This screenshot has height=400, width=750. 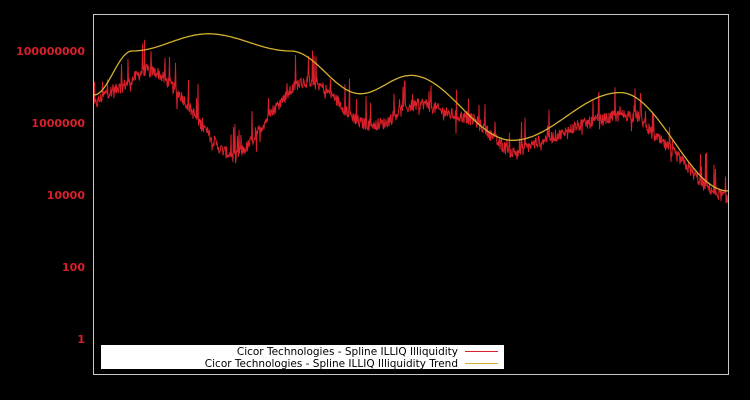 What do you see at coordinates (66, 195) in the screenshot?
I see `y-tick-label: 10000` at bounding box center [66, 195].